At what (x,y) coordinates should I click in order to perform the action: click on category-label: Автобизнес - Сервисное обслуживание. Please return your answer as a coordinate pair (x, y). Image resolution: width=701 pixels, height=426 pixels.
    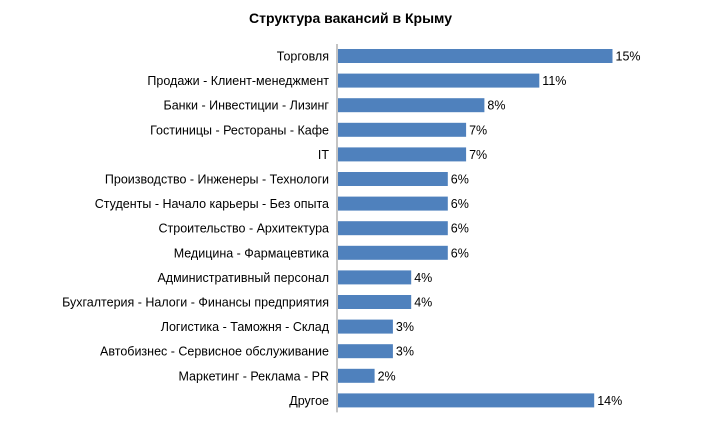
    Looking at the image, I should click on (214, 352).